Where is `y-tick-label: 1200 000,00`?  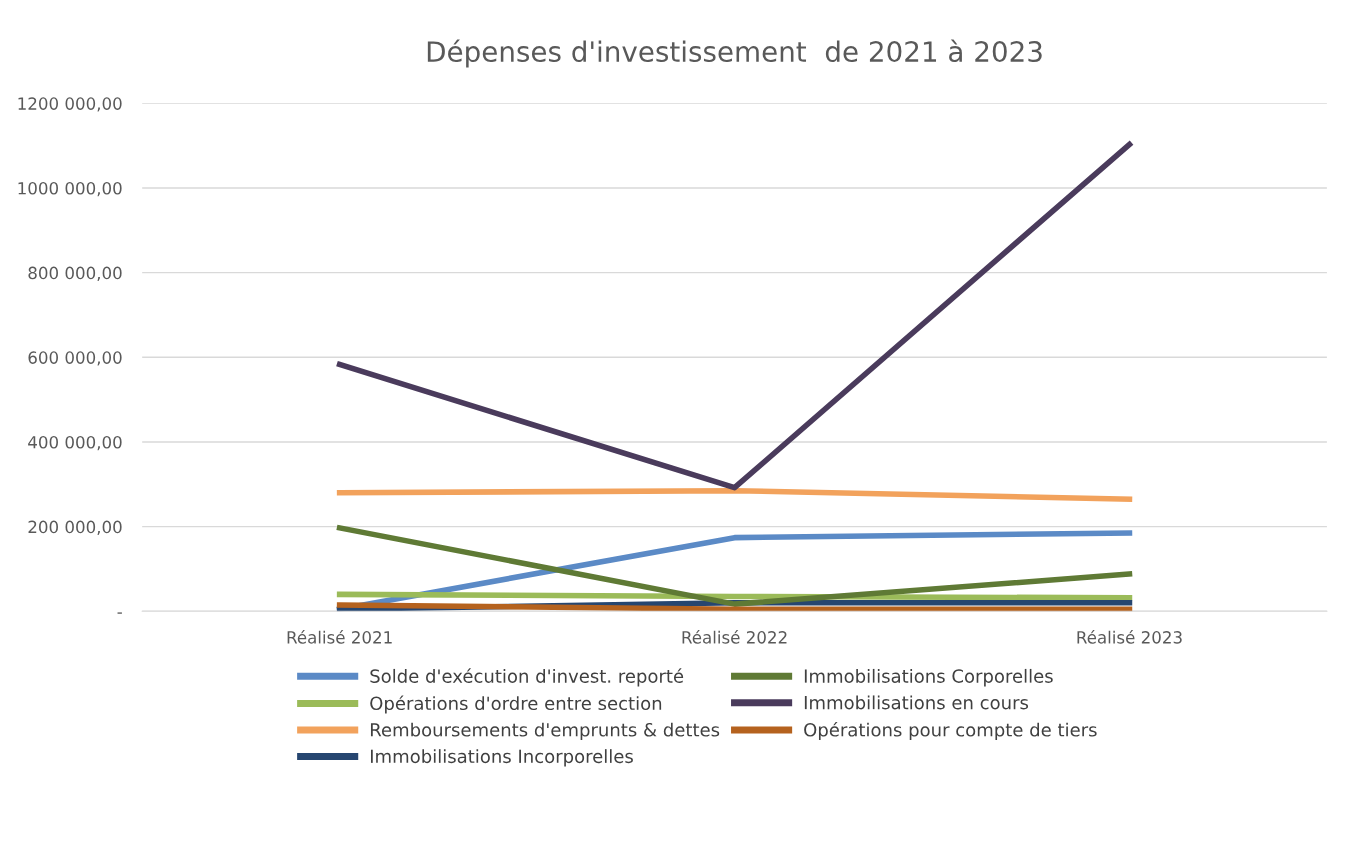
y-tick-label: 1200 000,00 is located at coordinates (70, 104).